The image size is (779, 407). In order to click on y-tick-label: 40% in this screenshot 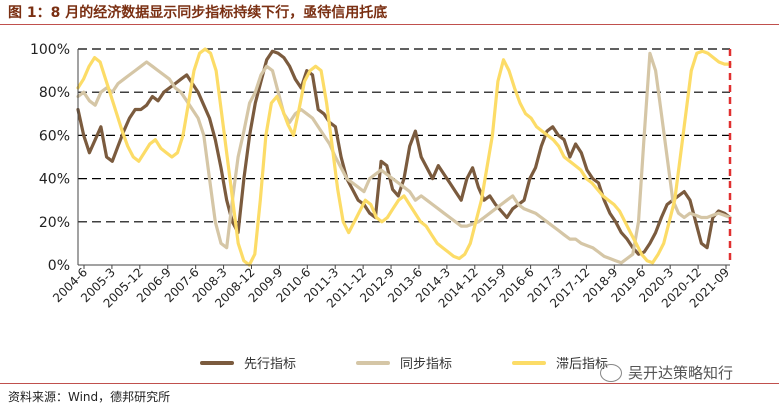, I will do `click(54, 180)`.